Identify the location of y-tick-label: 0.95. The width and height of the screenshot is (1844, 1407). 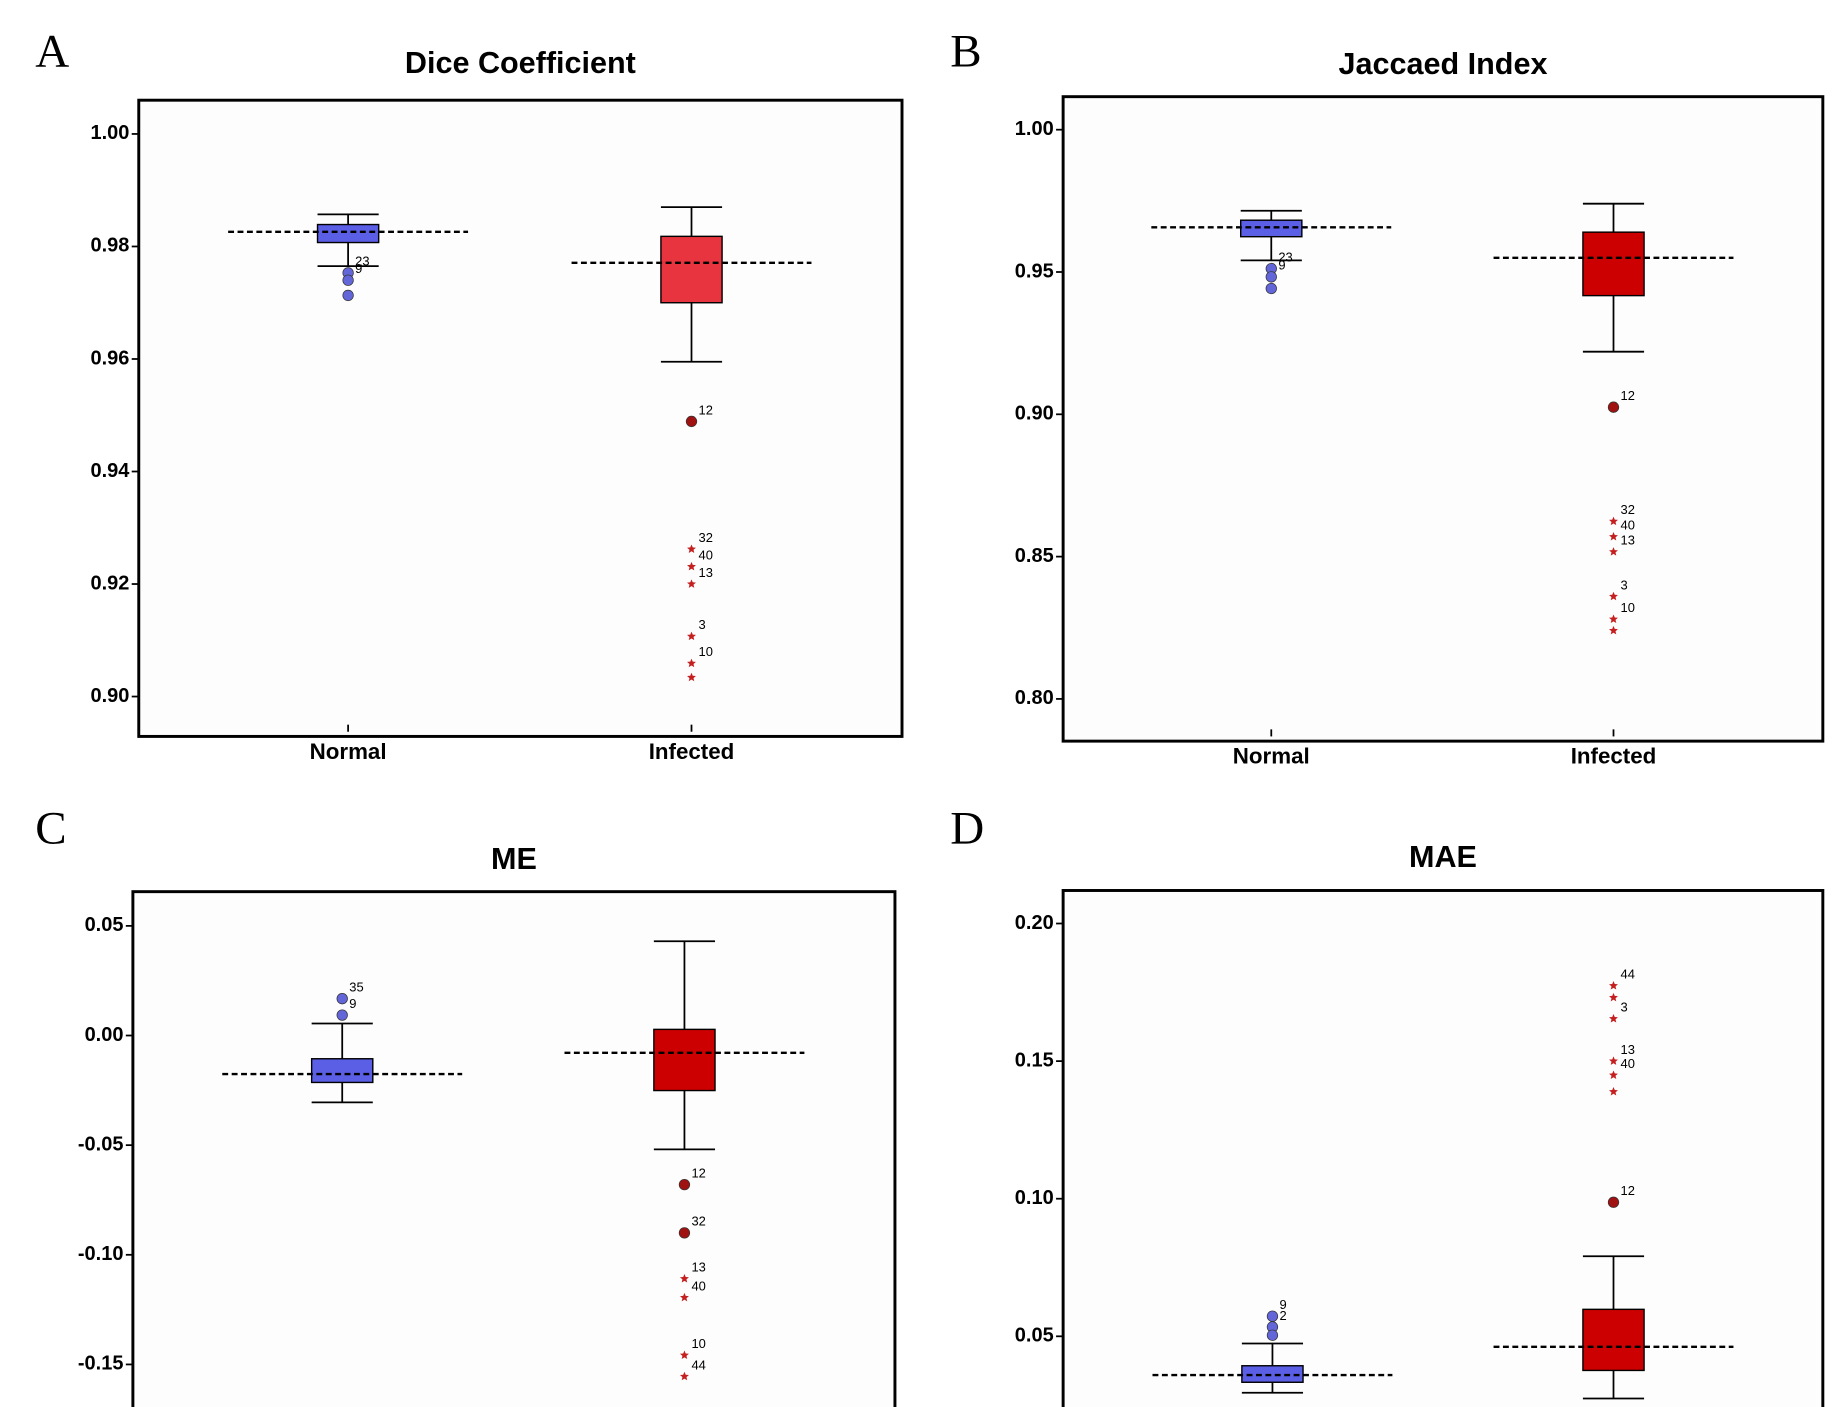
(1034, 271).